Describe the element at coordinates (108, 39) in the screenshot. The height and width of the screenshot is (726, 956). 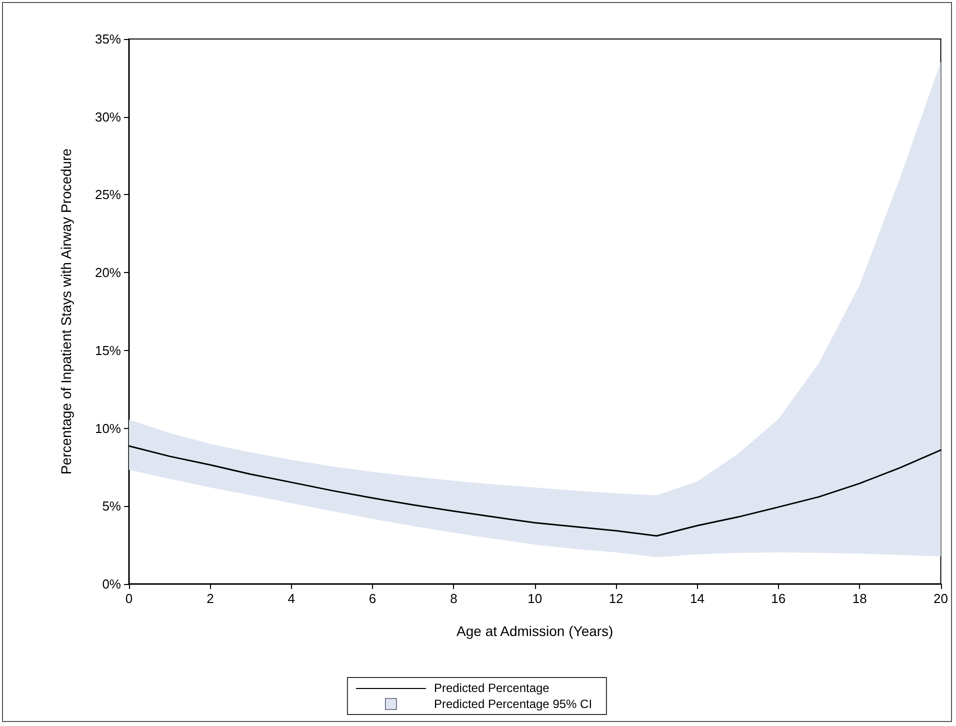
I see `y-tick-label: 35%` at that location.